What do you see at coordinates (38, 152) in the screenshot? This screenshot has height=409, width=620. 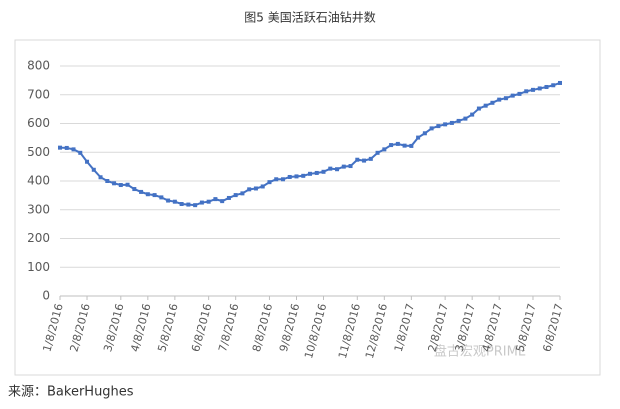 I see `y-tick-label: 500` at bounding box center [38, 152].